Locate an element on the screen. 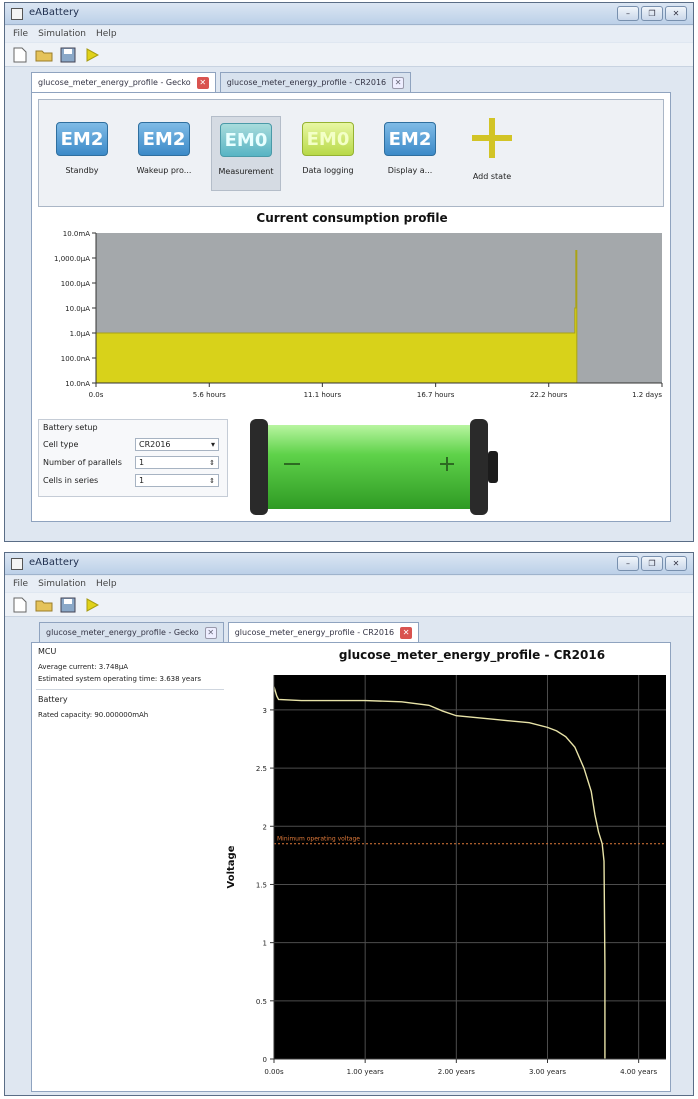 This screenshot has height=1099, width=698. state-standby: EM2 Standby is located at coordinates (82, 153).